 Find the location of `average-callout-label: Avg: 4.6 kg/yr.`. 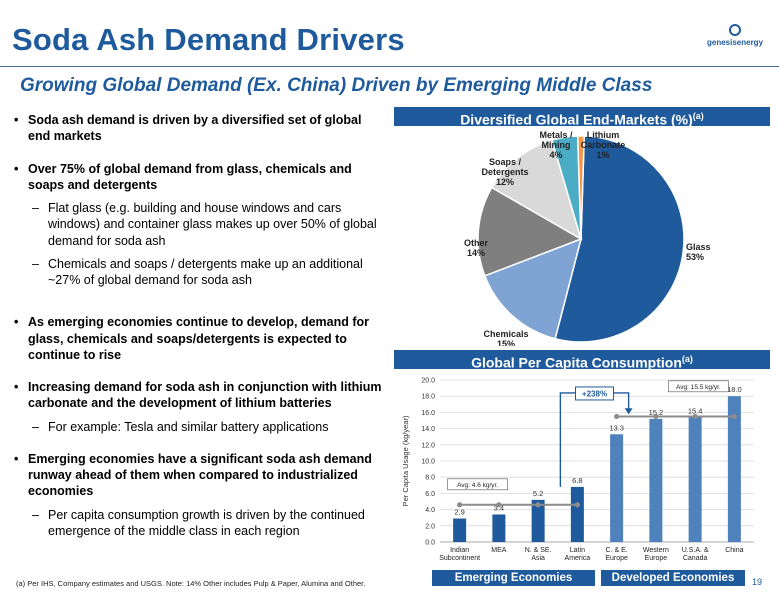

average-callout-label: Avg: 4.6 kg/yr. is located at coordinates (477, 485).